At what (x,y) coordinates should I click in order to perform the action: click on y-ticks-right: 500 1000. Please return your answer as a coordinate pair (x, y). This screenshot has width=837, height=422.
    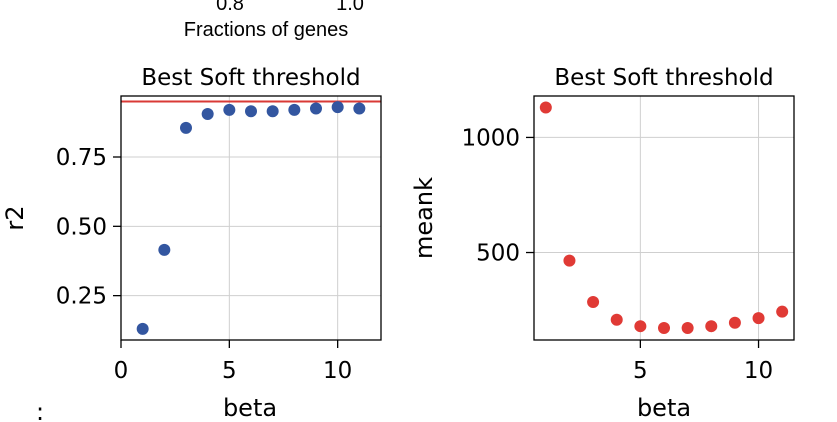
    Looking at the image, I should click on (497, 196).